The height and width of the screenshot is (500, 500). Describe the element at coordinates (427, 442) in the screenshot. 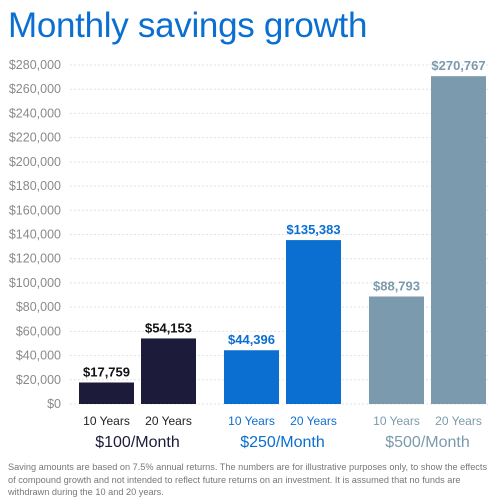

I see `group-label: $500/Month` at that location.